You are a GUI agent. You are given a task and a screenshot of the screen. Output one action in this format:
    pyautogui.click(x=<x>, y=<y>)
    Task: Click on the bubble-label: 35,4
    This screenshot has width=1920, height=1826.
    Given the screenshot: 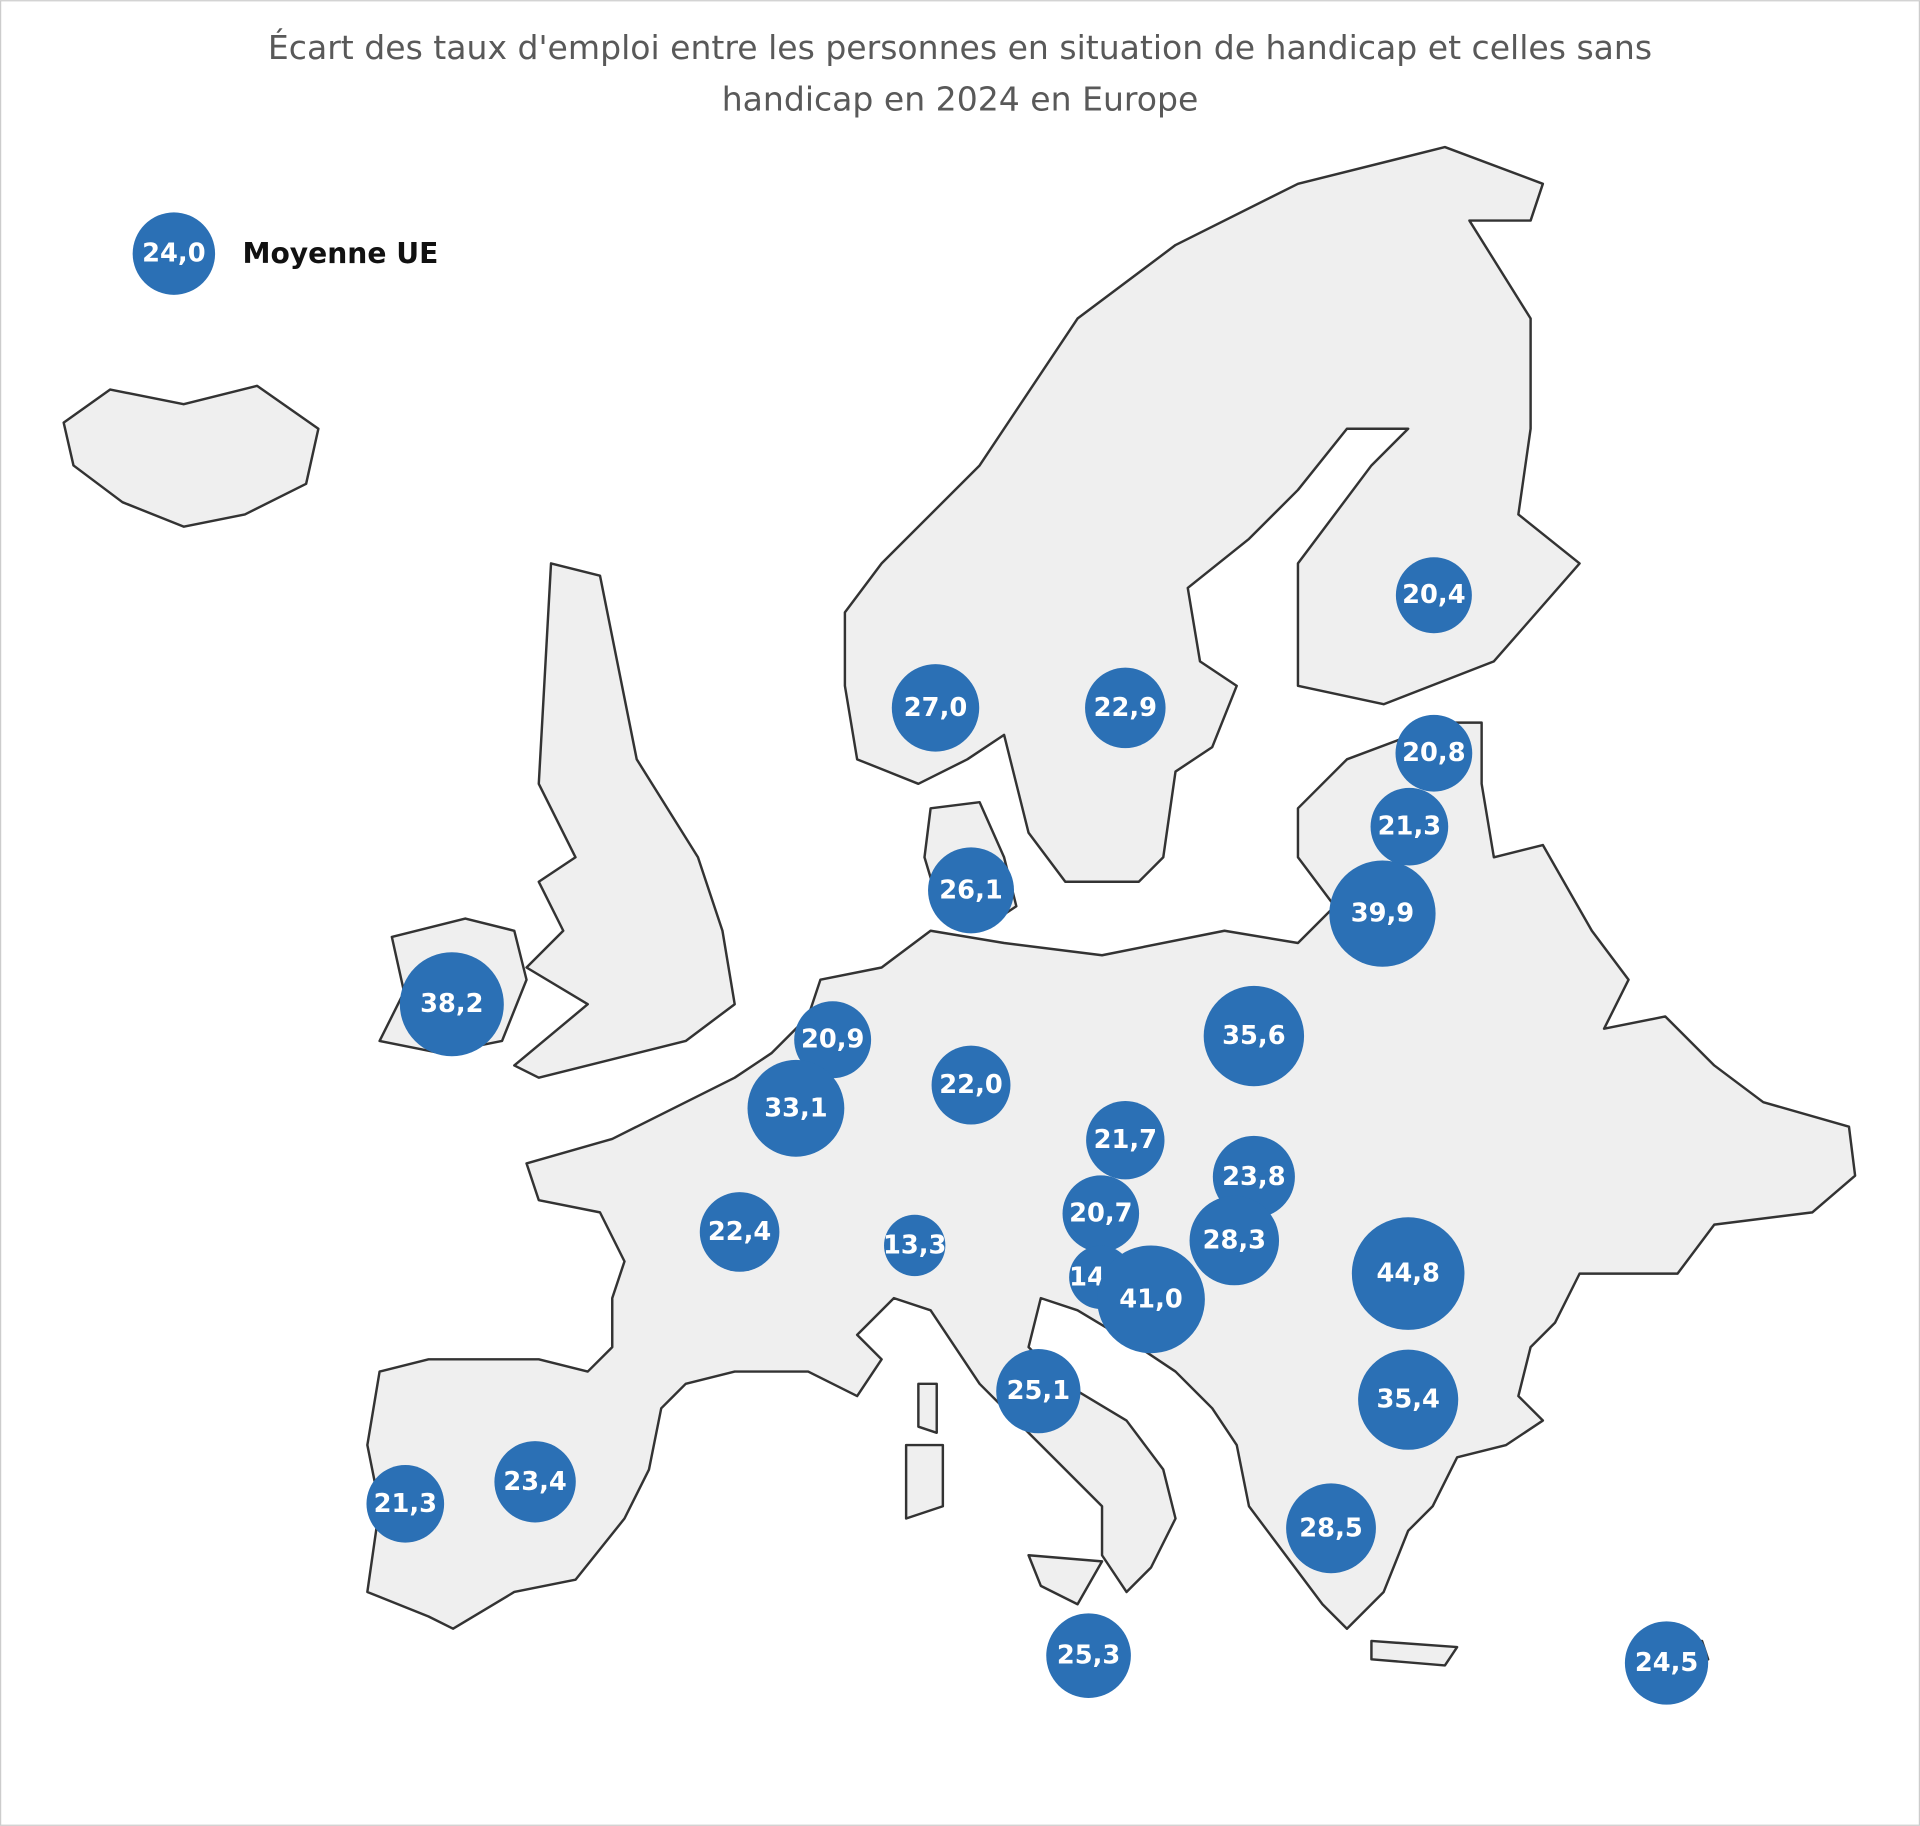 What is the action you would take?
    pyautogui.click(x=1407, y=1400)
    